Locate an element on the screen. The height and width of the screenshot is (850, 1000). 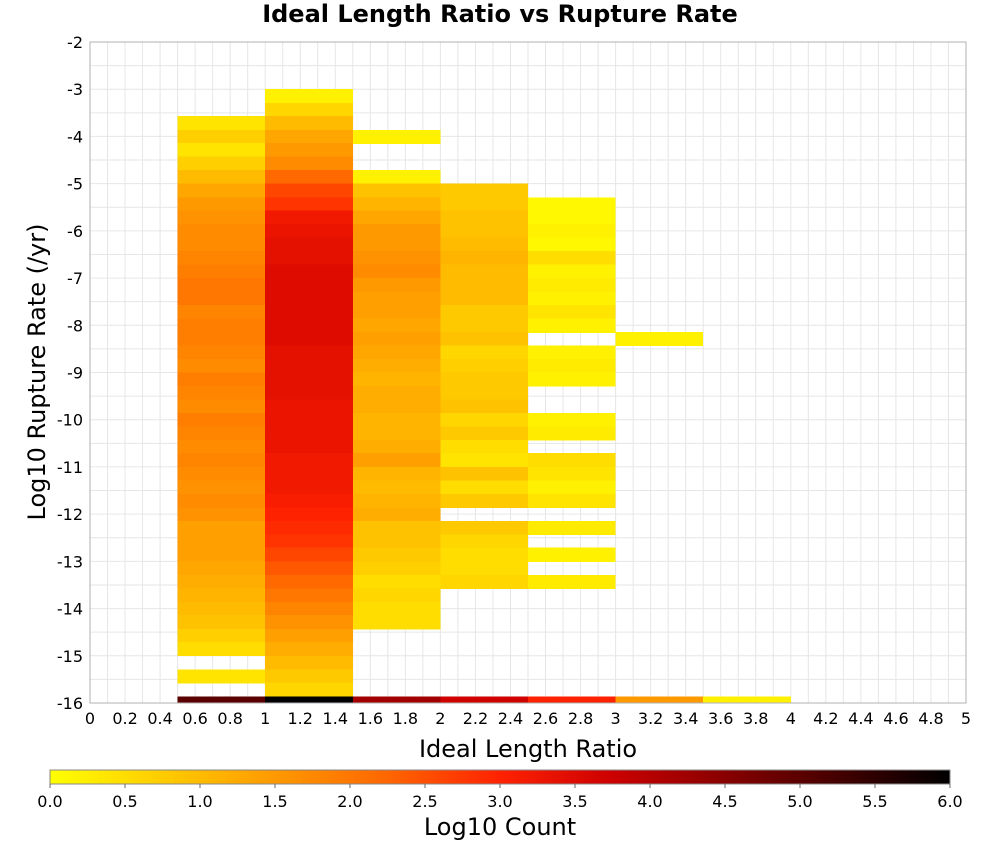
x-tick-label: 2.2 is located at coordinates (475, 718).